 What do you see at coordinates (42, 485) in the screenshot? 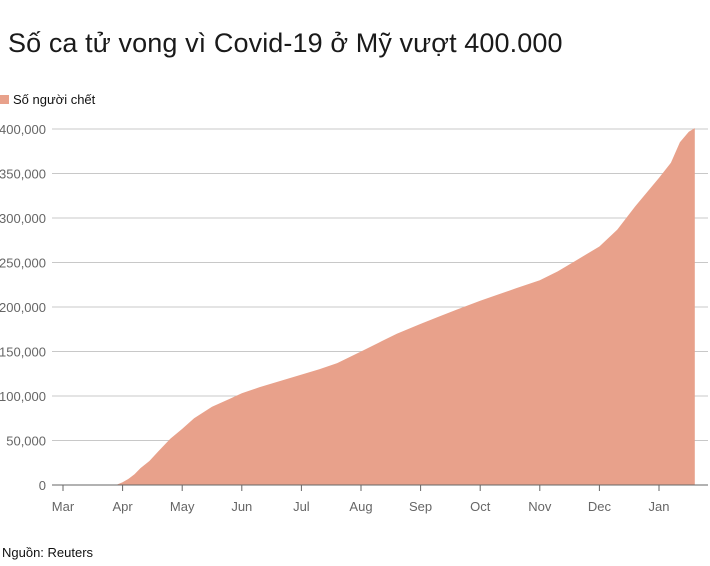
I see `y-tick-label: 0` at bounding box center [42, 485].